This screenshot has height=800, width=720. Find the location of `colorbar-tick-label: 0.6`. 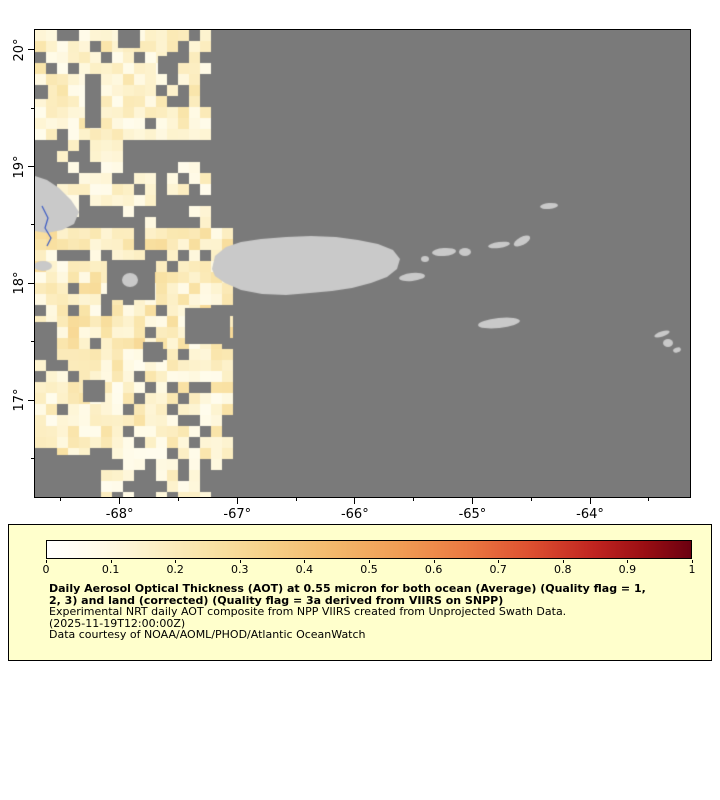

colorbar-tick-label: 0.6 is located at coordinates (433, 569).